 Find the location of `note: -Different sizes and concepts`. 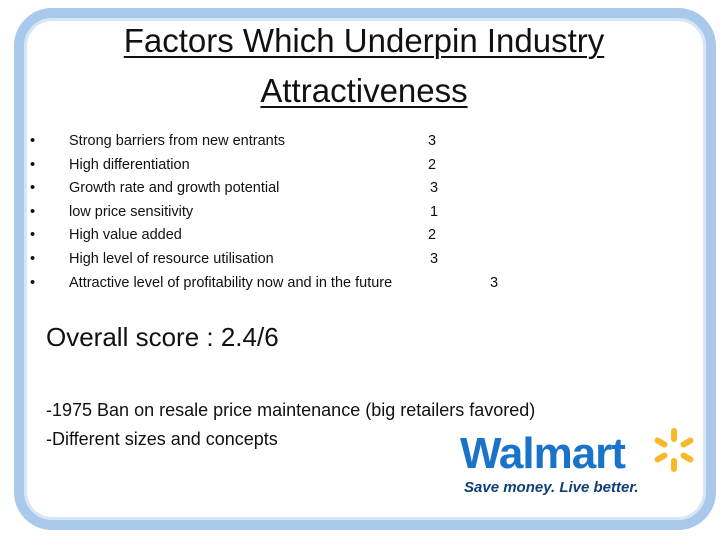

note: -Different sizes and concepts is located at coordinates (162, 439).